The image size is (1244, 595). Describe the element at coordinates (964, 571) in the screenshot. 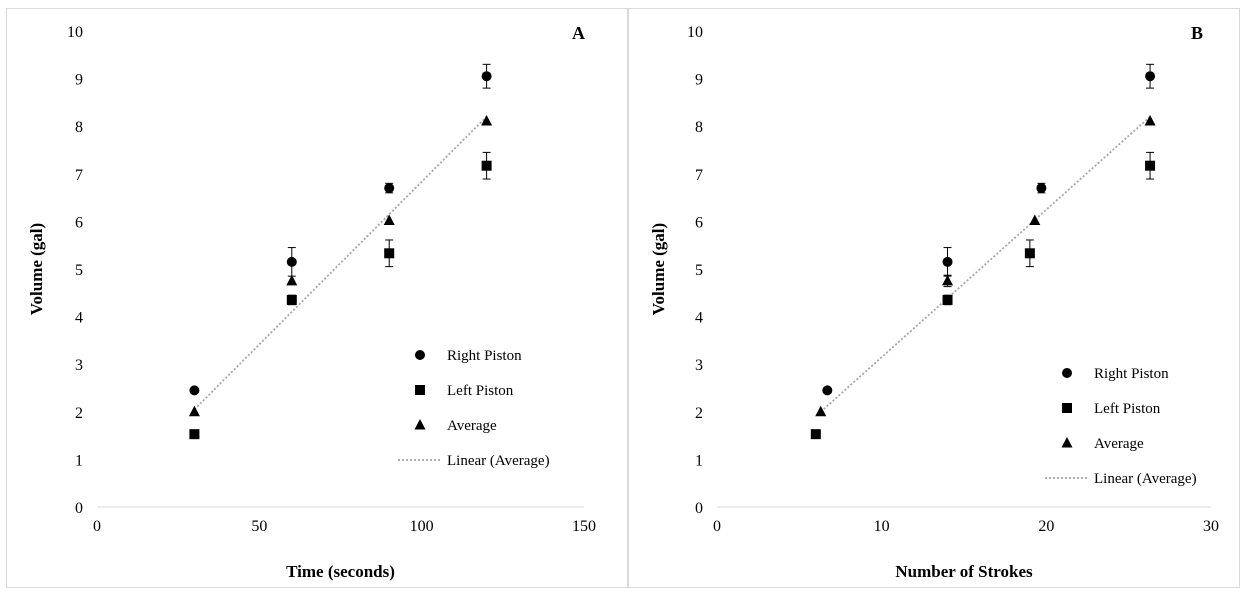

I see `x-axis-title: Number of Strokes` at that location.